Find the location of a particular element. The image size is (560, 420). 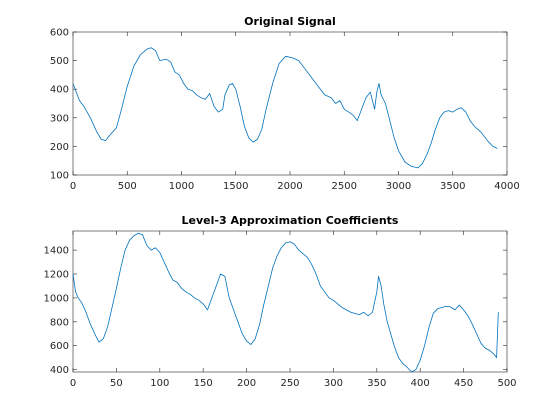

bottom-x-tick-label: 100 is located at coordinates (159, 383).